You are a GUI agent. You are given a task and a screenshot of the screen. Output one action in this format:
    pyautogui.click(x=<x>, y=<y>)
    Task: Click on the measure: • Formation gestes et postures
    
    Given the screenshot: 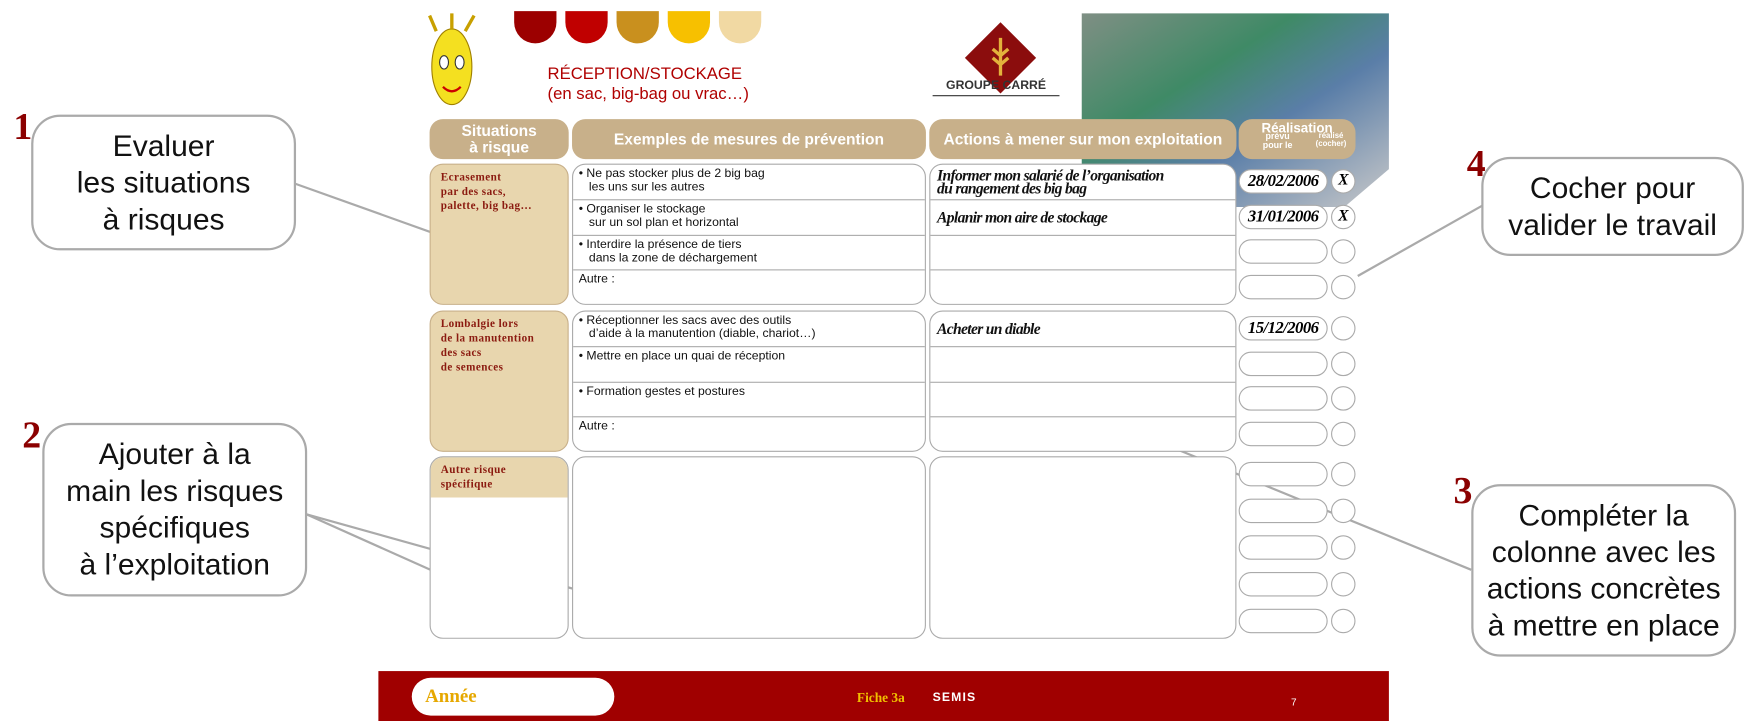 What is the action you would take?
    pyautogui.click(x=661, y=391)
    